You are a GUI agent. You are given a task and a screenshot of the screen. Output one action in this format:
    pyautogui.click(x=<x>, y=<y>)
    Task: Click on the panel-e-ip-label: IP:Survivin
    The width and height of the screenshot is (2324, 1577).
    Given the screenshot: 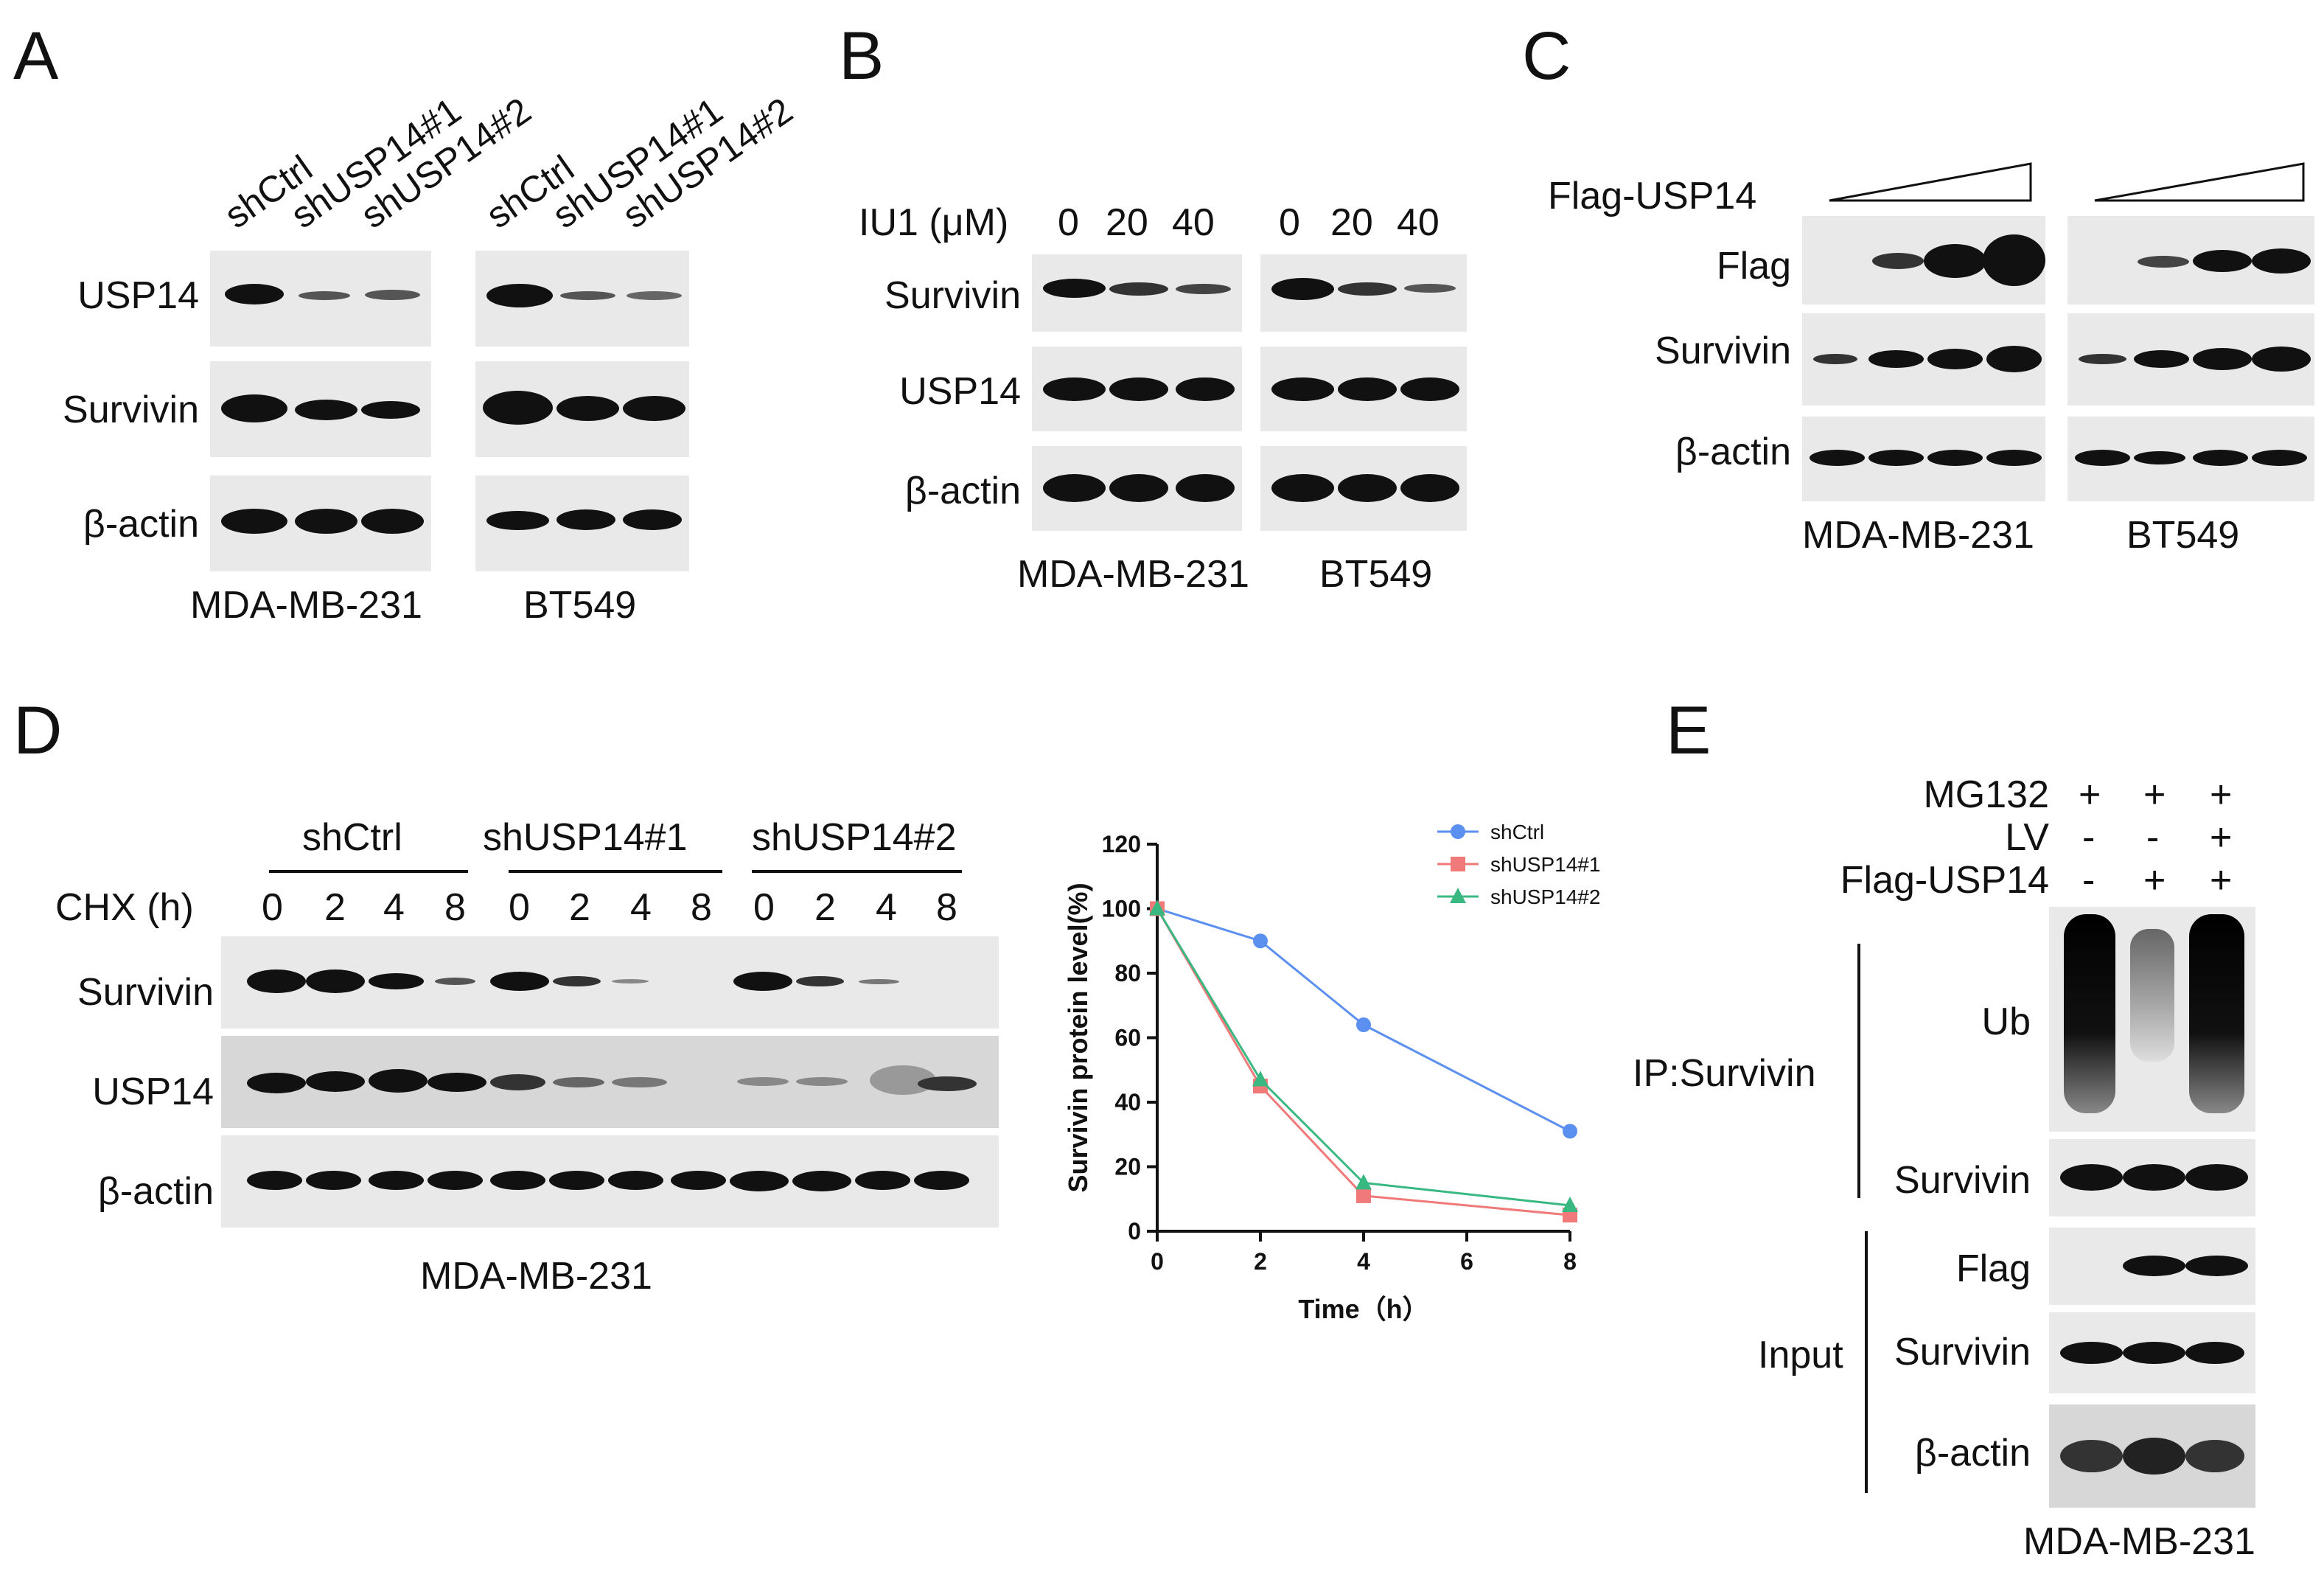 What is the action you would take?
    pyautogui.click(x=1724, y=1073)
    